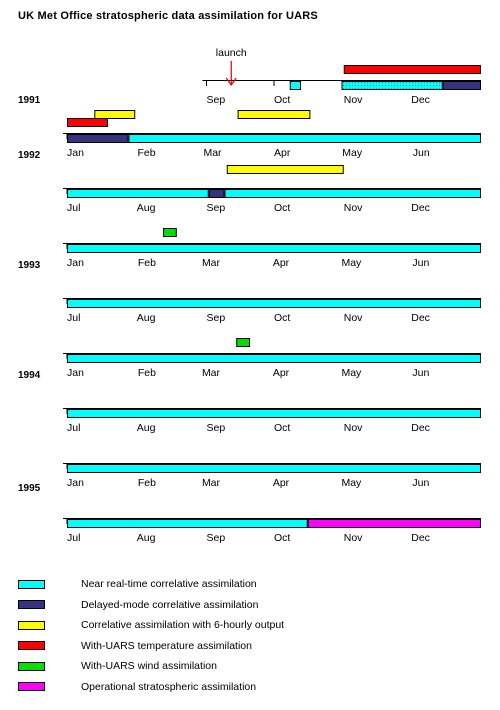 The image size is (500, 710). Describe the element at coordinates (29, 155) in the screenshot. I see `year-label: 1992` at that location.